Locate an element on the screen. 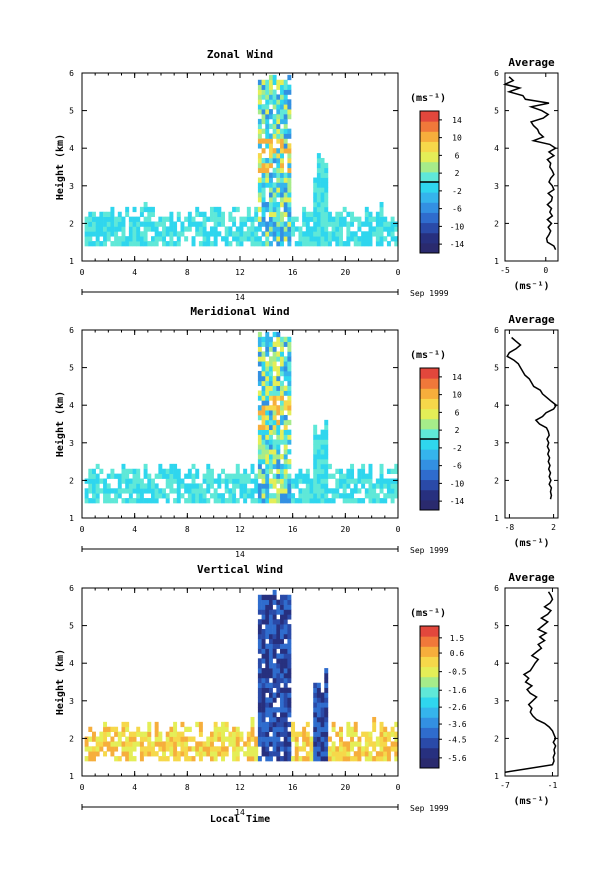  profile-y-tick-label: 4 is located at coordinates (496, 148).